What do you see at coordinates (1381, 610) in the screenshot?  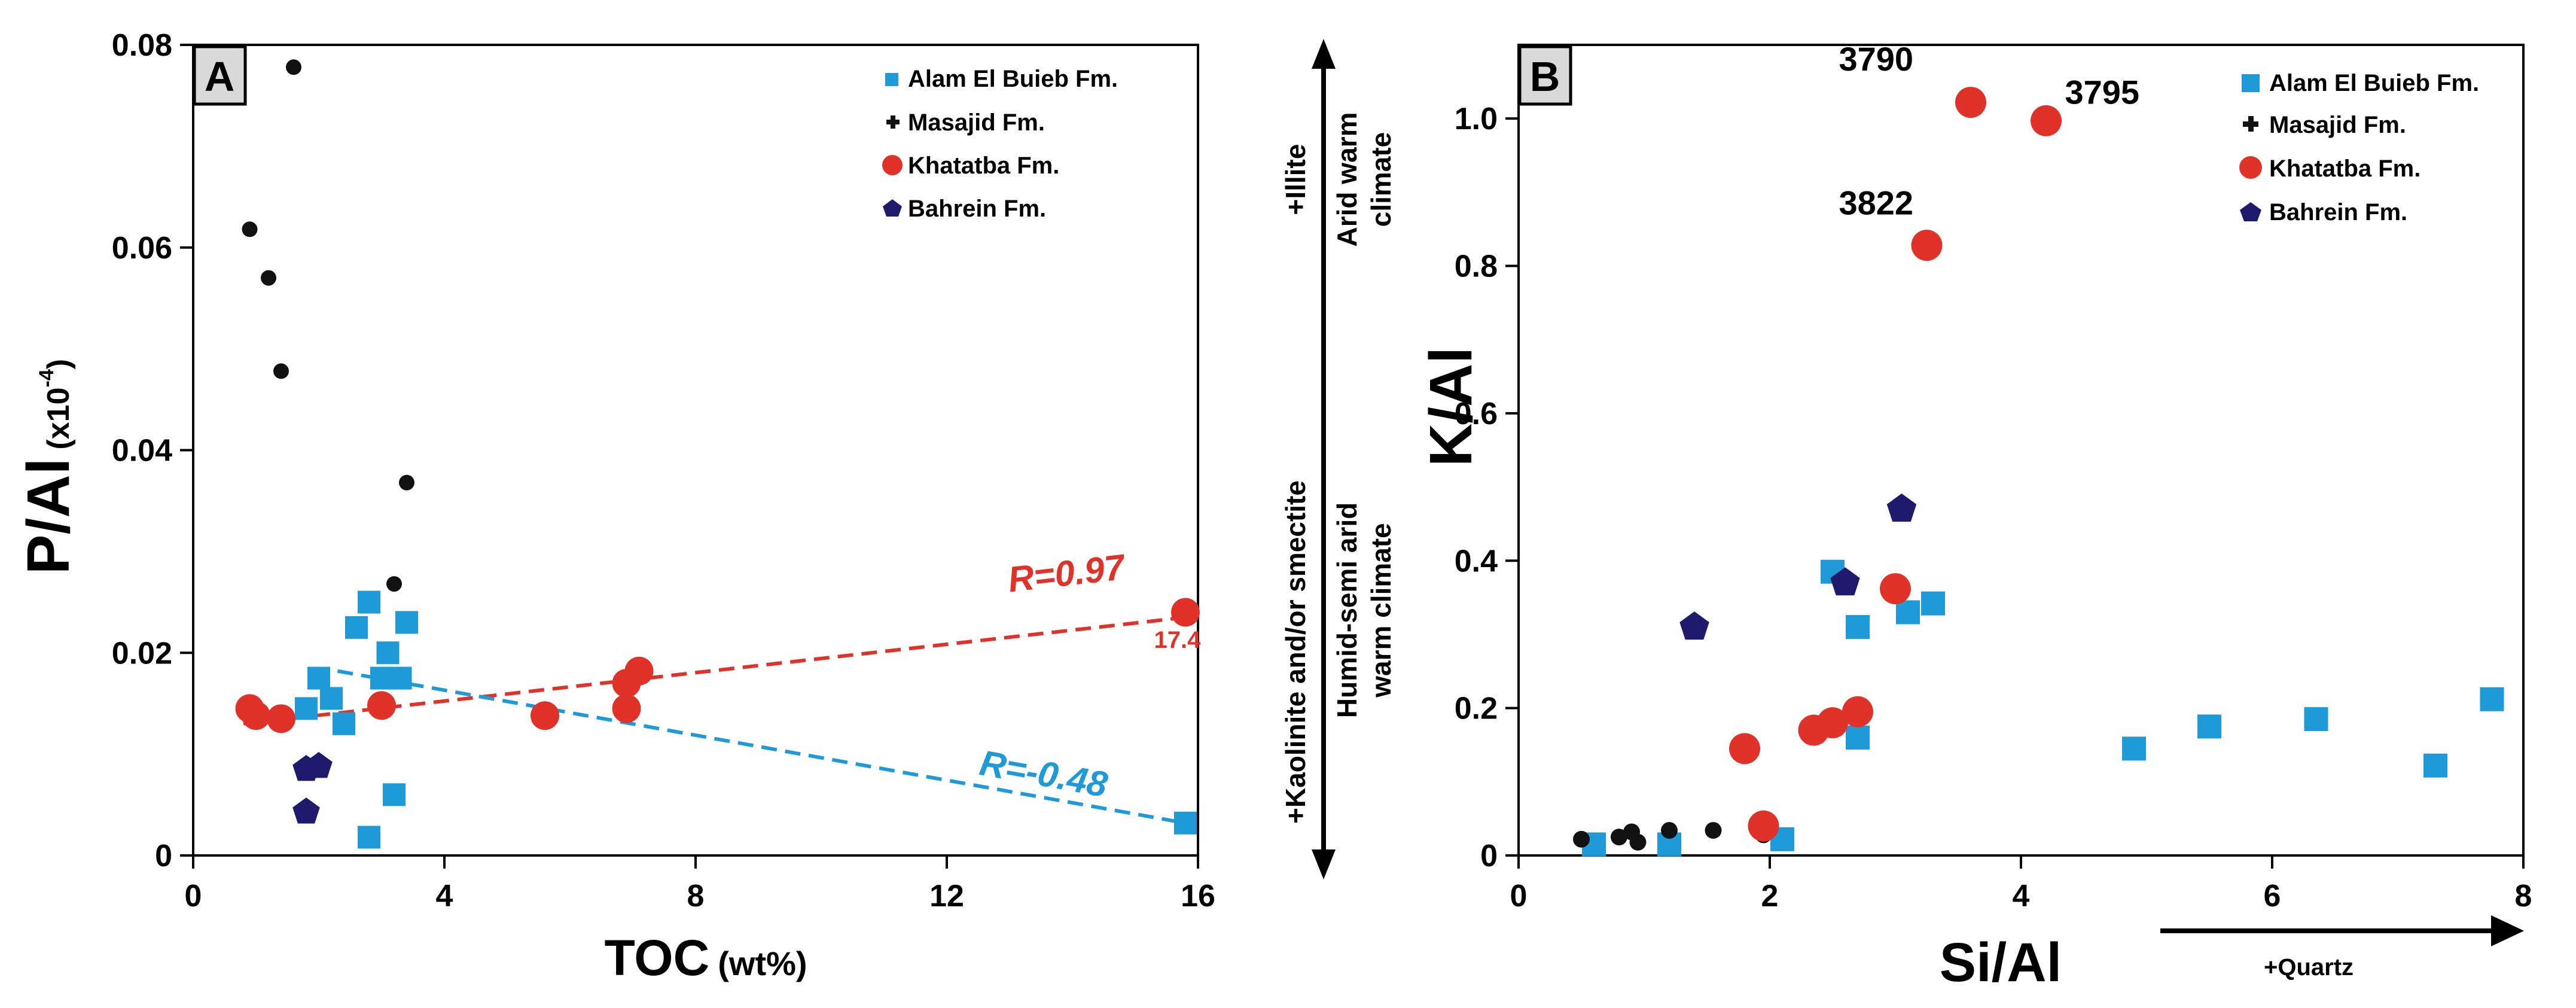 I see `warm-climate-label: warm climate` at bounding box center [1381, 610].